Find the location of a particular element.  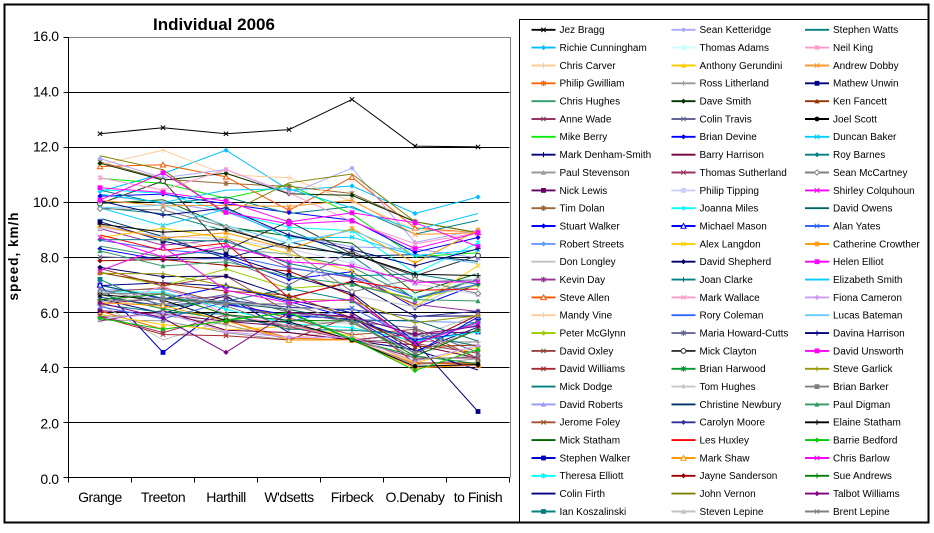

svg-text: 8.0 is located at coordinates (49, 258).